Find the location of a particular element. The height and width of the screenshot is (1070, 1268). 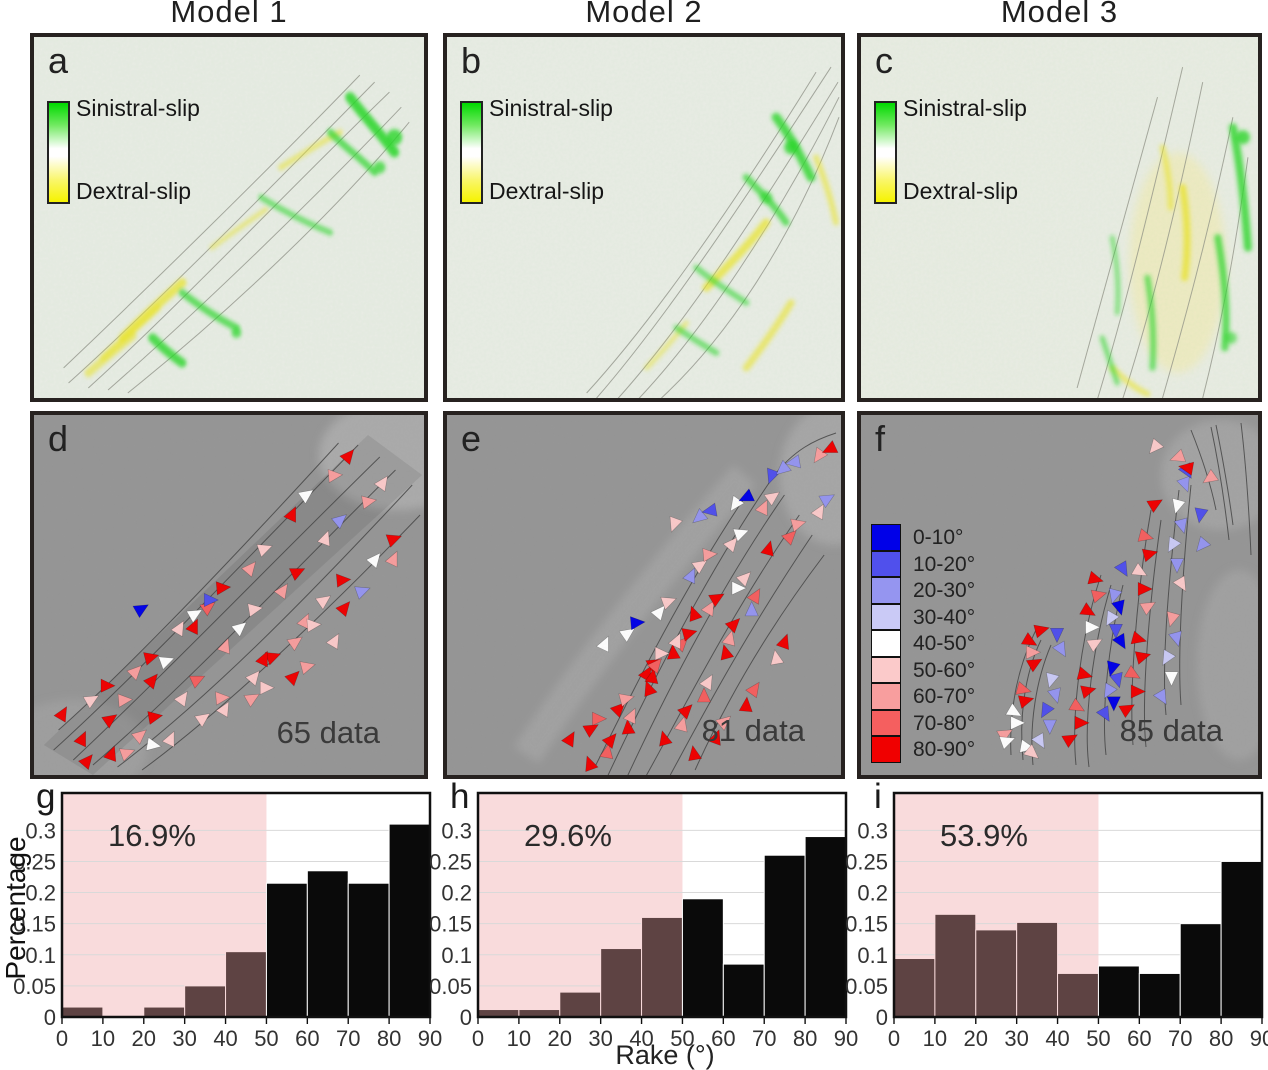

shaded-percentage-annotation: 29.6% is located at coordinates (568, 835).